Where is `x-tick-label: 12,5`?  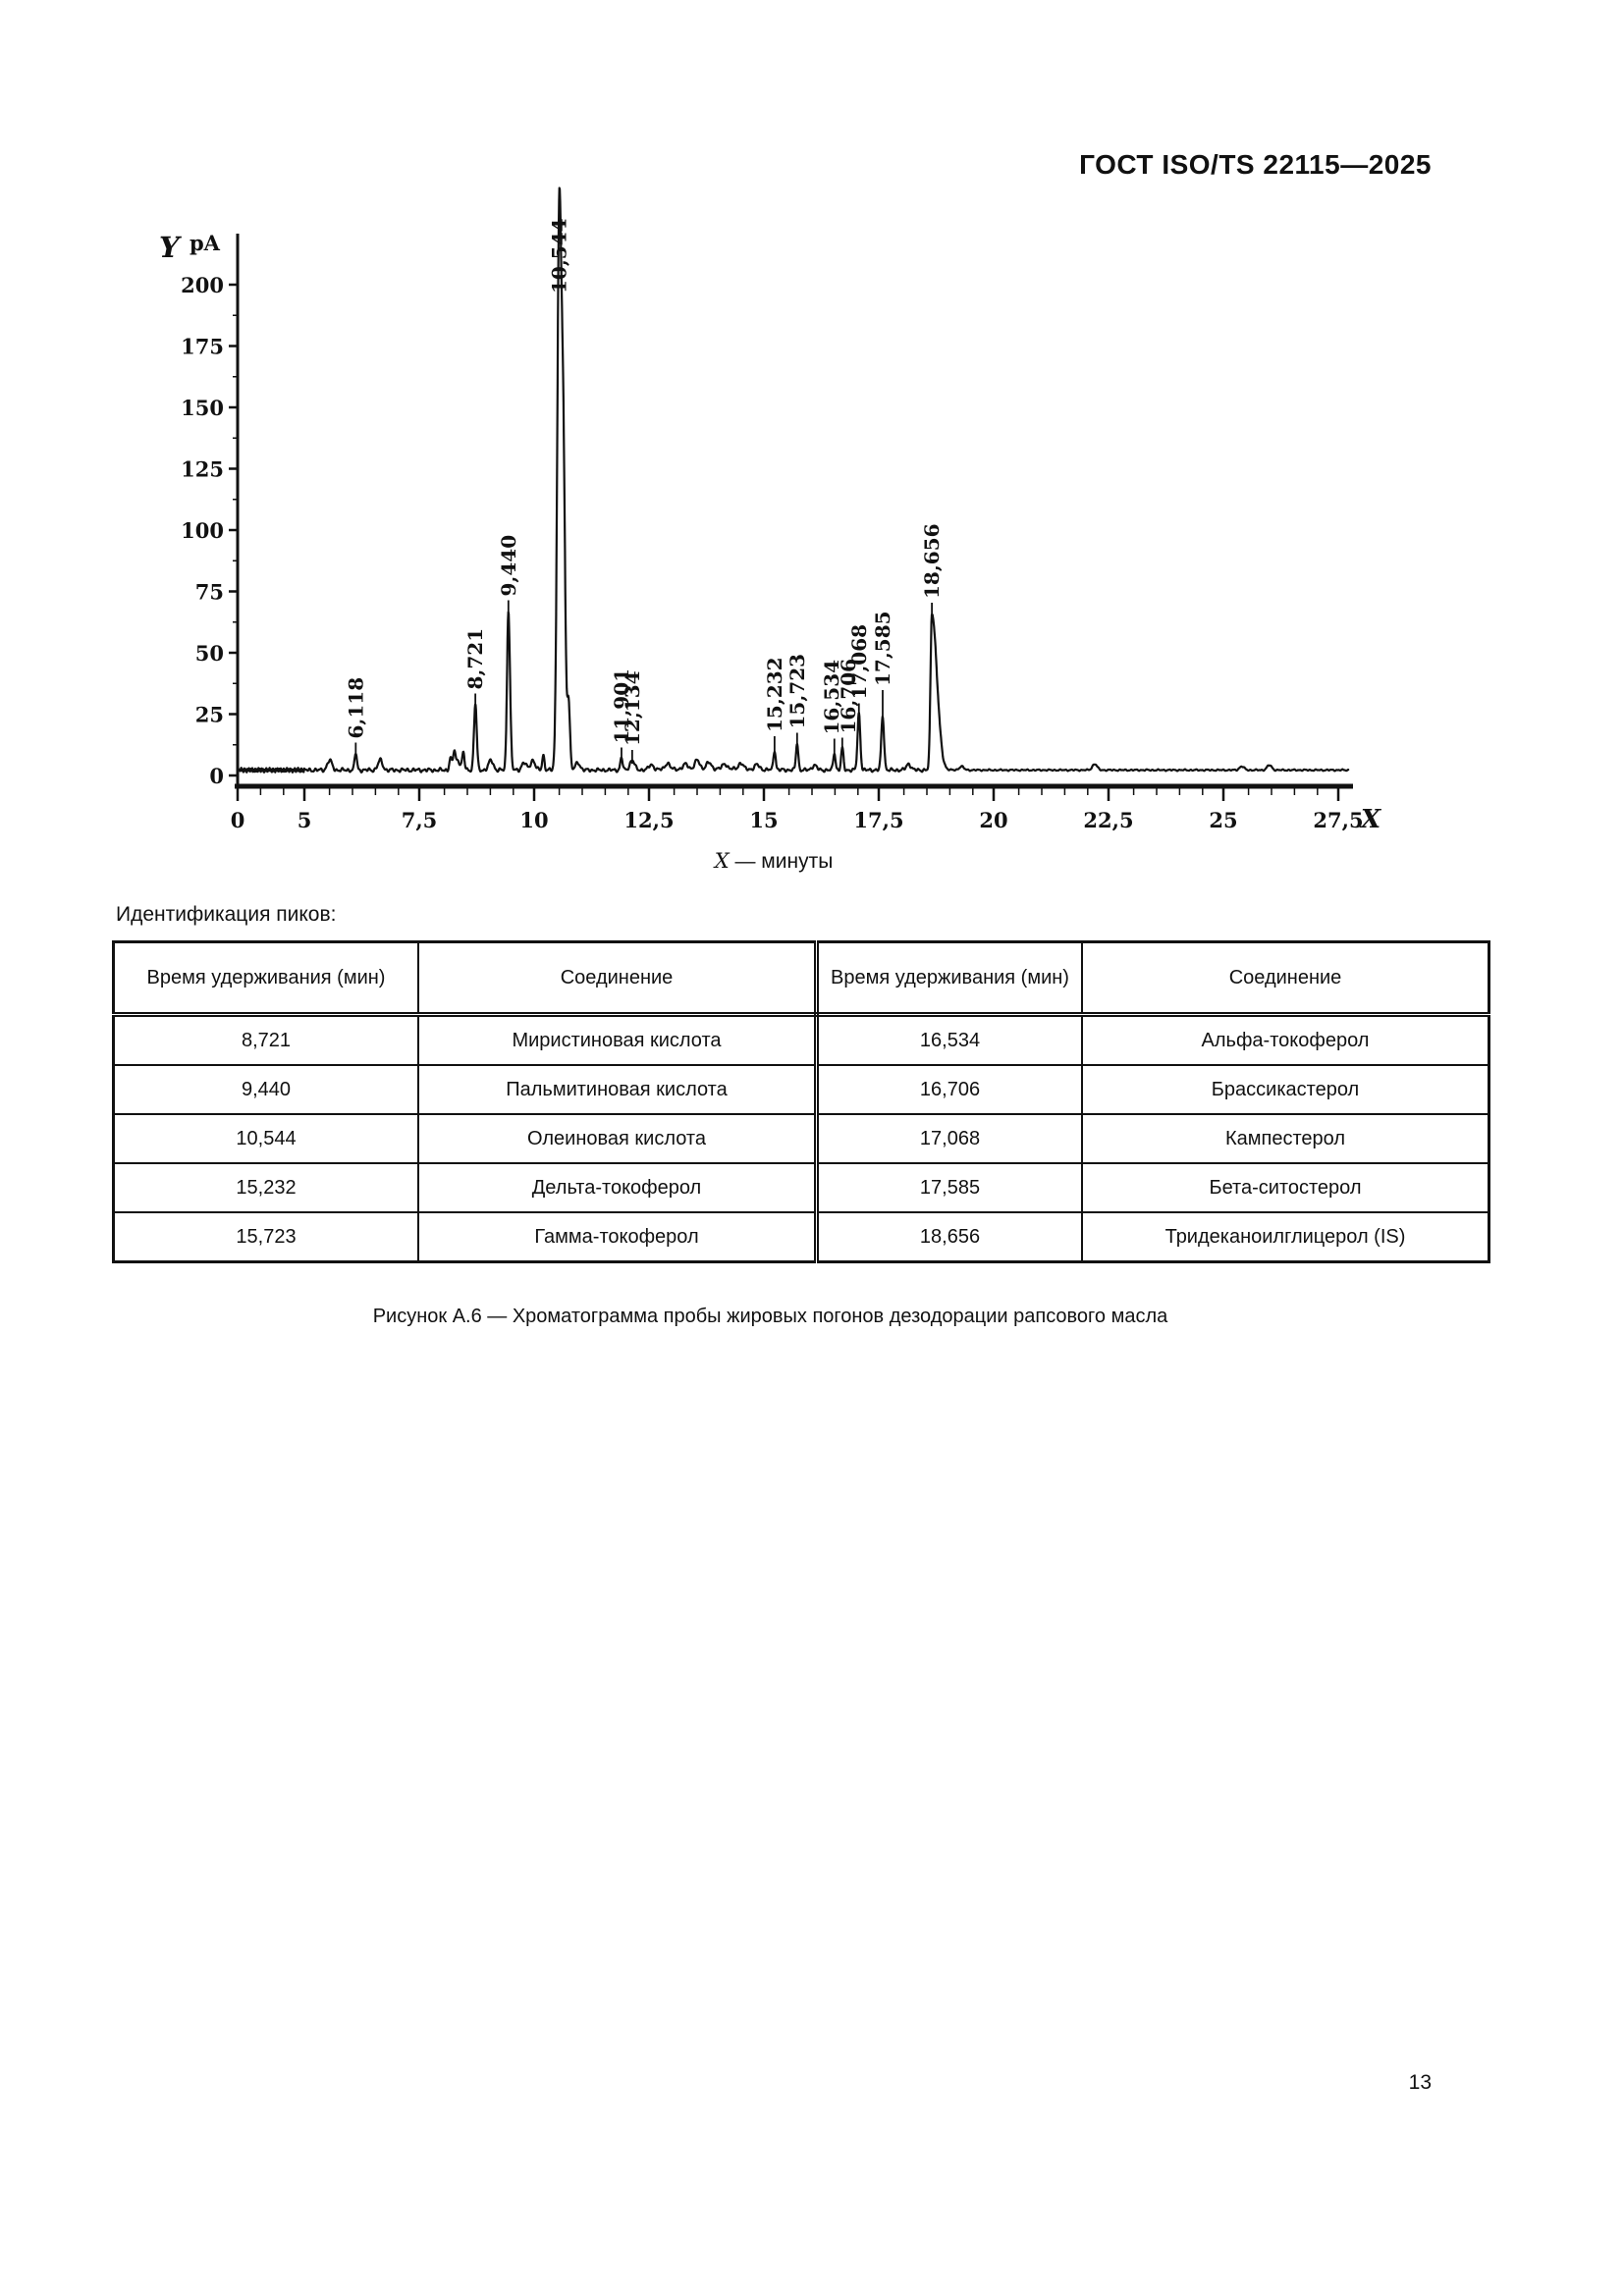 x-tick-label: 12,5 is located at coordinates (648, 820).